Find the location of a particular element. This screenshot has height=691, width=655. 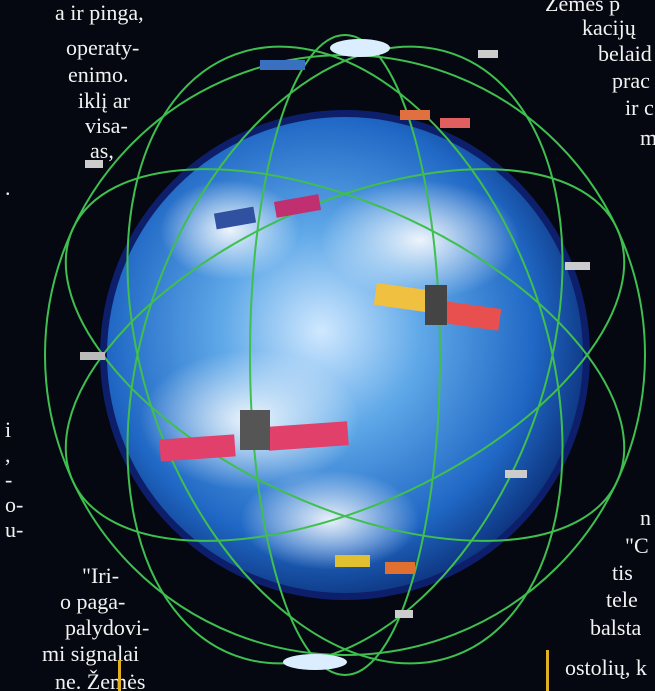

text-line: "C is located at coordinates (637, 545).